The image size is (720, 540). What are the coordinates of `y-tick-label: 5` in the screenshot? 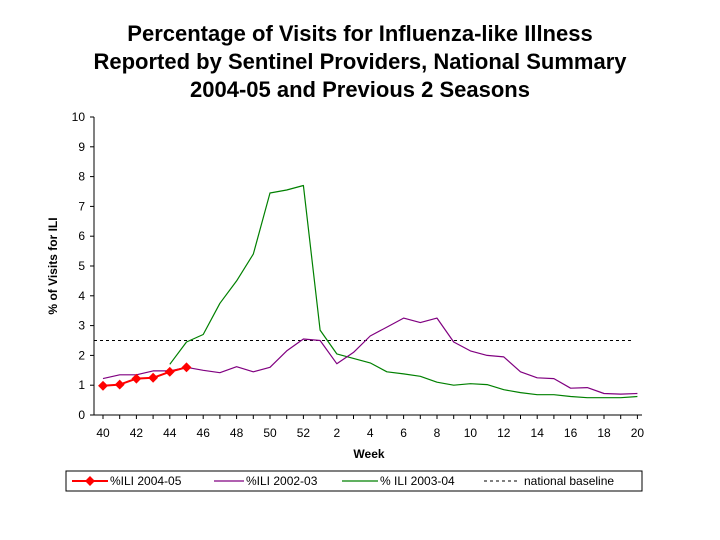 It's located at (81, 266).